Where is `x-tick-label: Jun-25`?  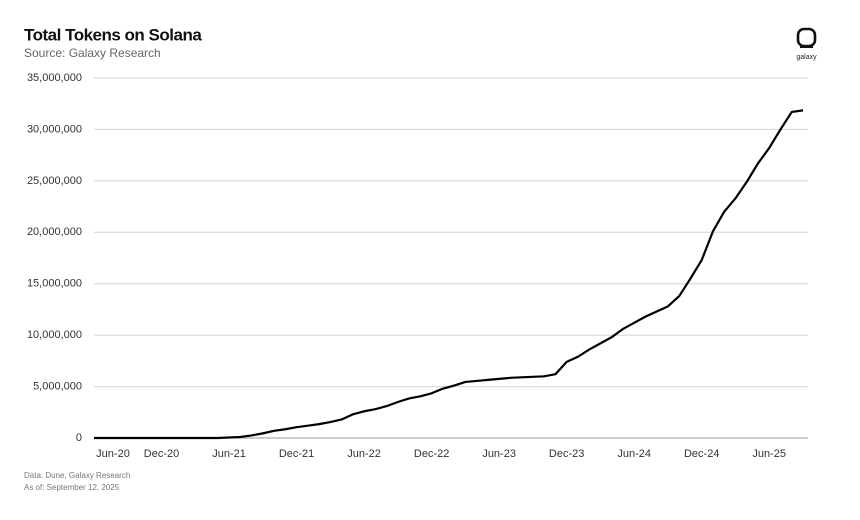
x-tick-label: Jun-25 is located at coordinates (769, 454).